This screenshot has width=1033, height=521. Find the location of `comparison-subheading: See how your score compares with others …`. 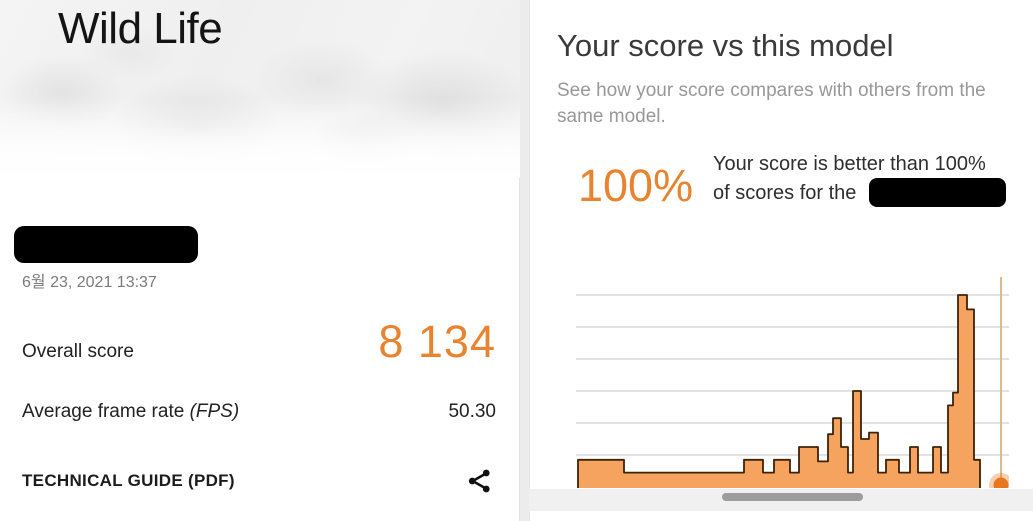

comparison-subheading: See how your score compares with others … is located at coordinates (771, 103).